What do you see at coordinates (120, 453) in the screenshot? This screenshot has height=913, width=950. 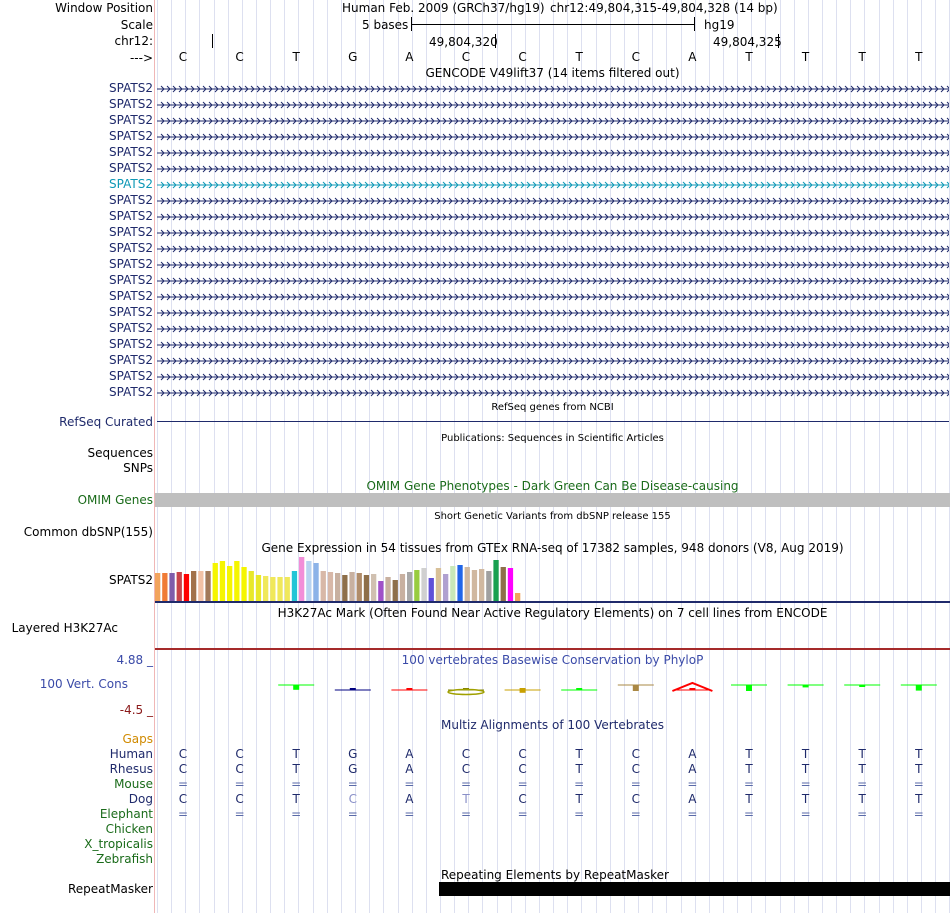 I see `sequences-label: Sequences` at bounding box center [120, 453].